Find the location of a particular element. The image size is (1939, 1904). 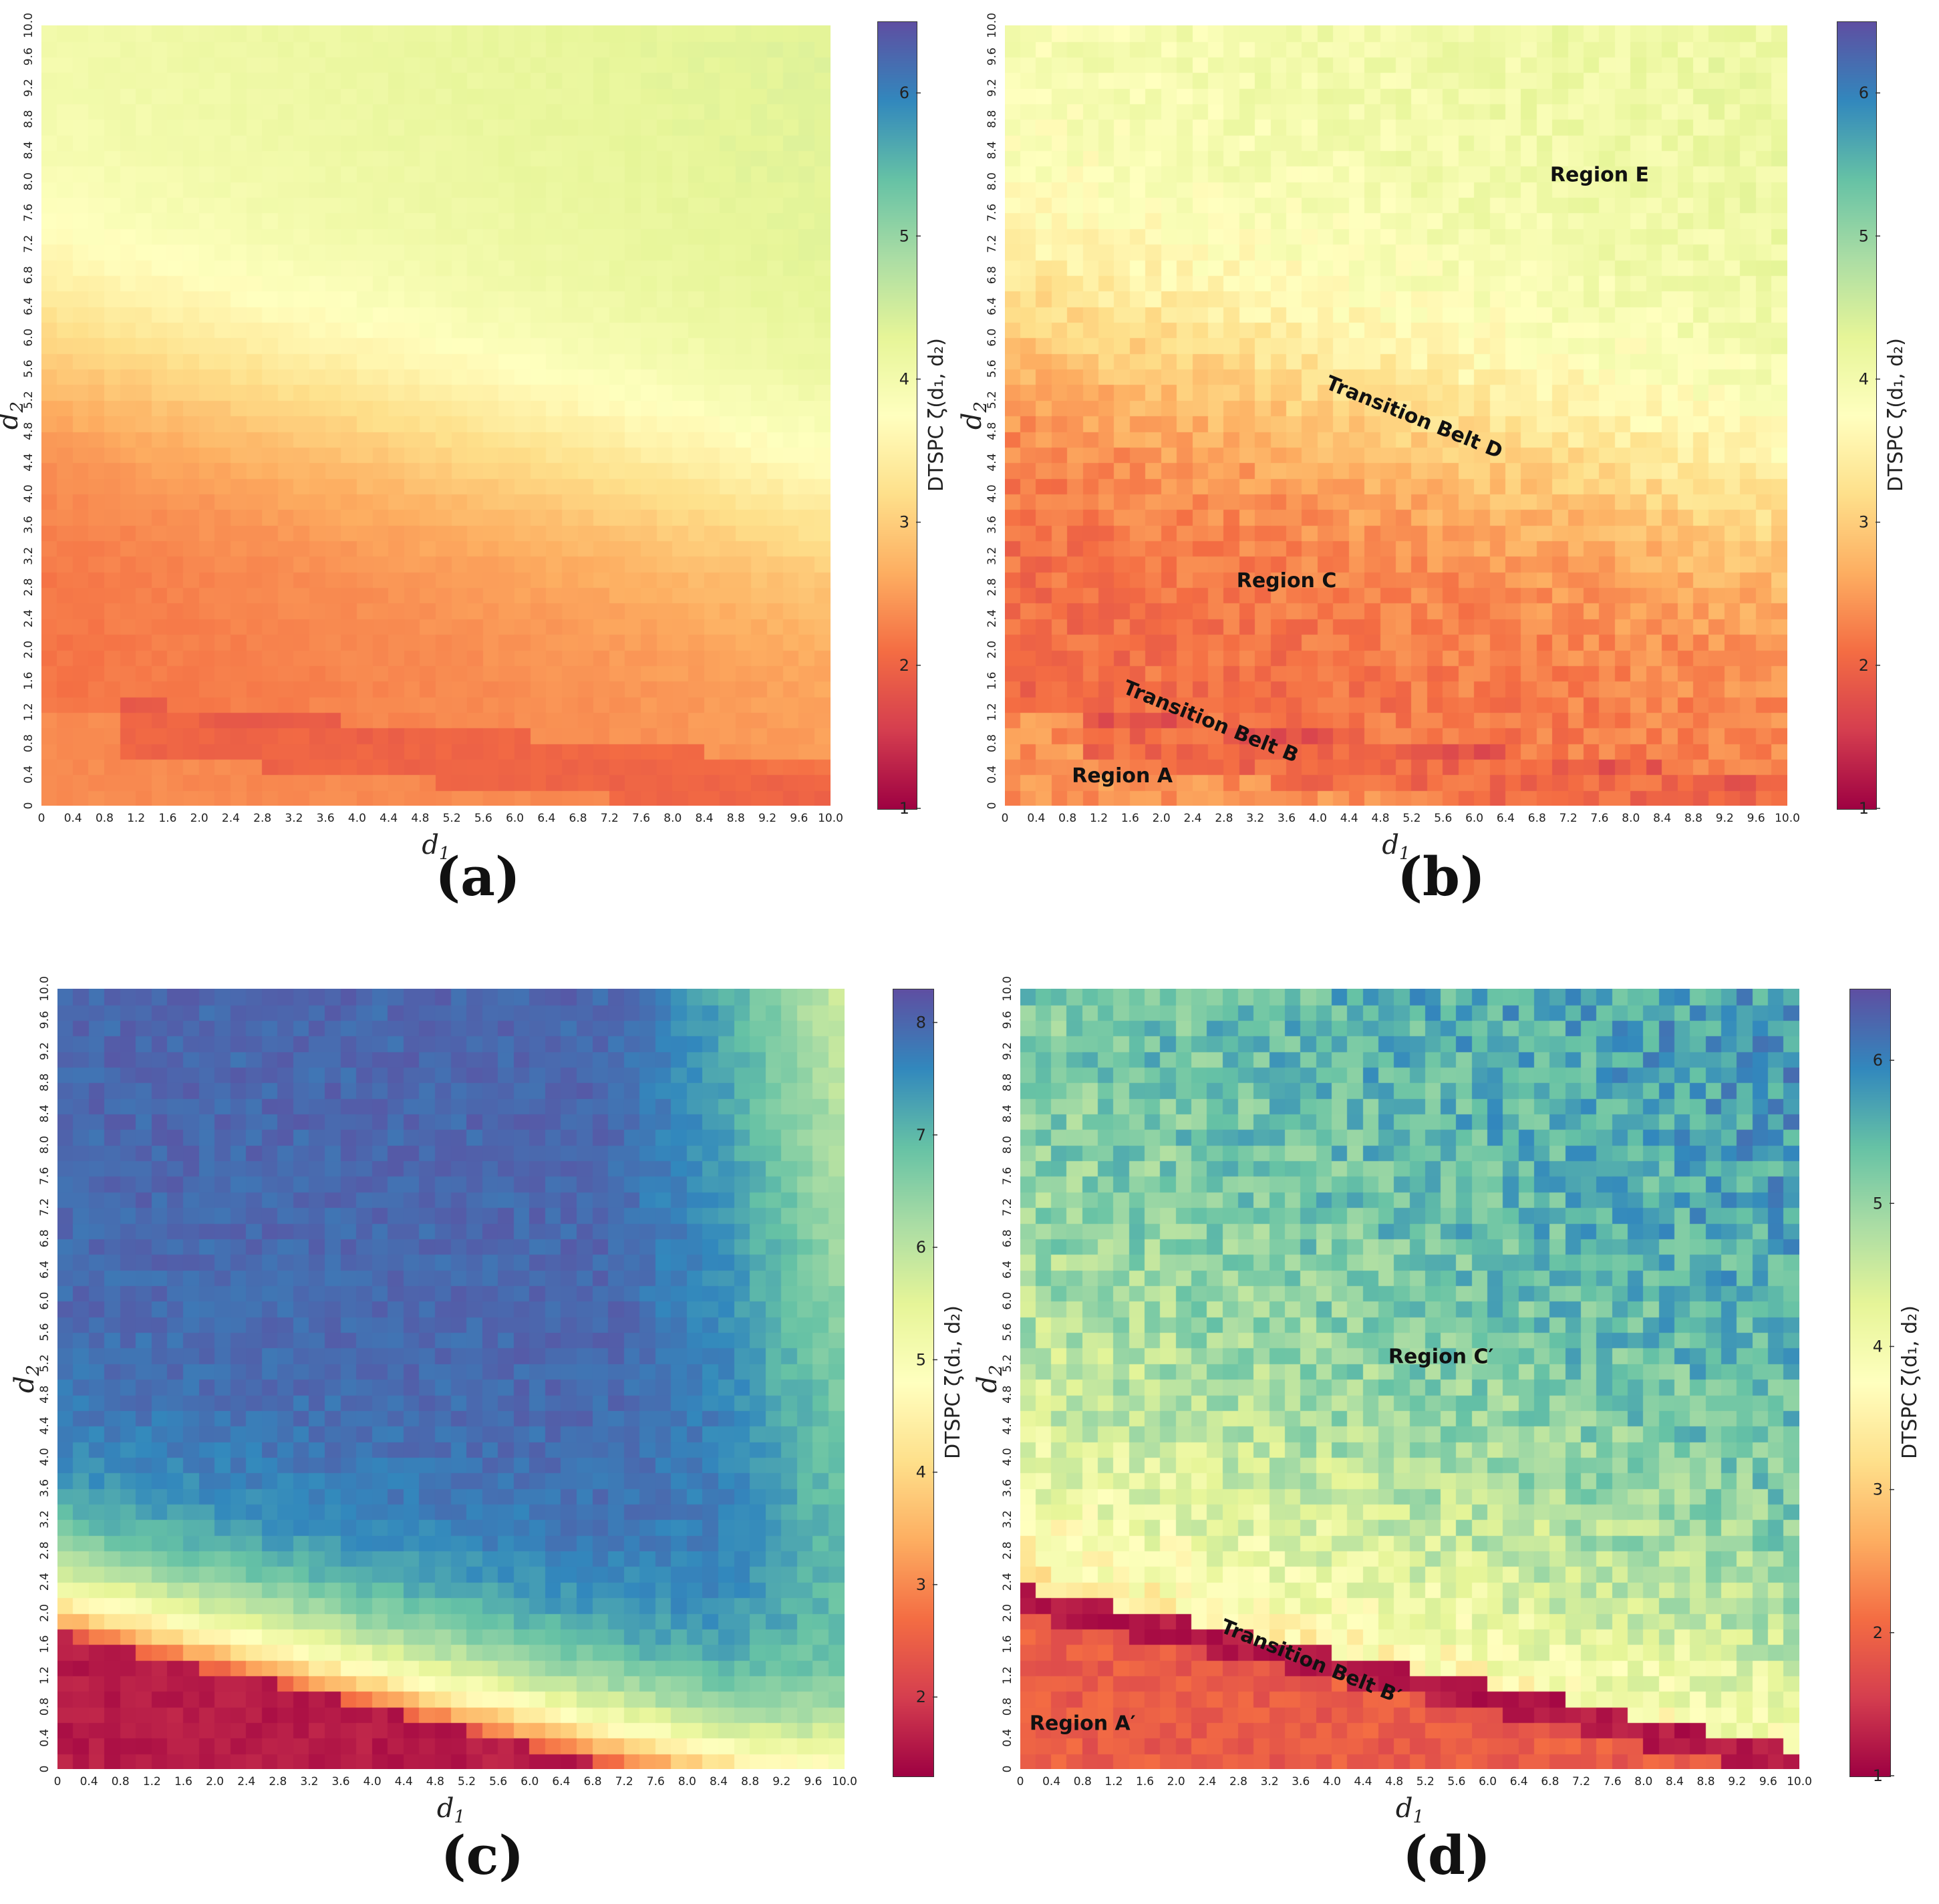

y-tick-d: 3.2 is located at coordinates (1008, 1520).